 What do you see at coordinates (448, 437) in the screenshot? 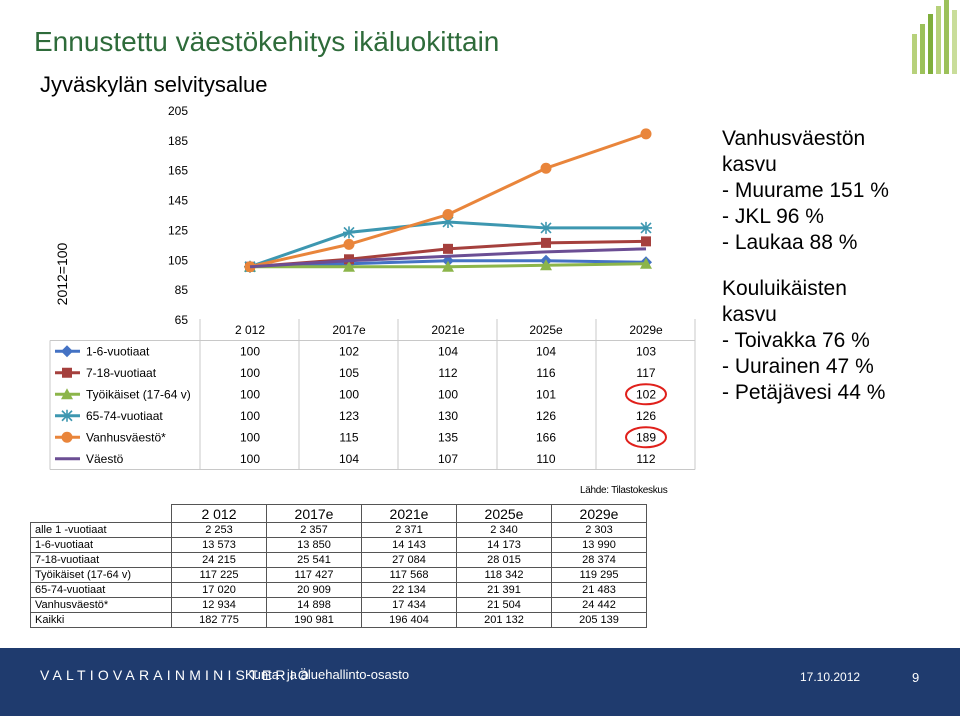
I see `data-label: 135` at bounding box center [448, 437].